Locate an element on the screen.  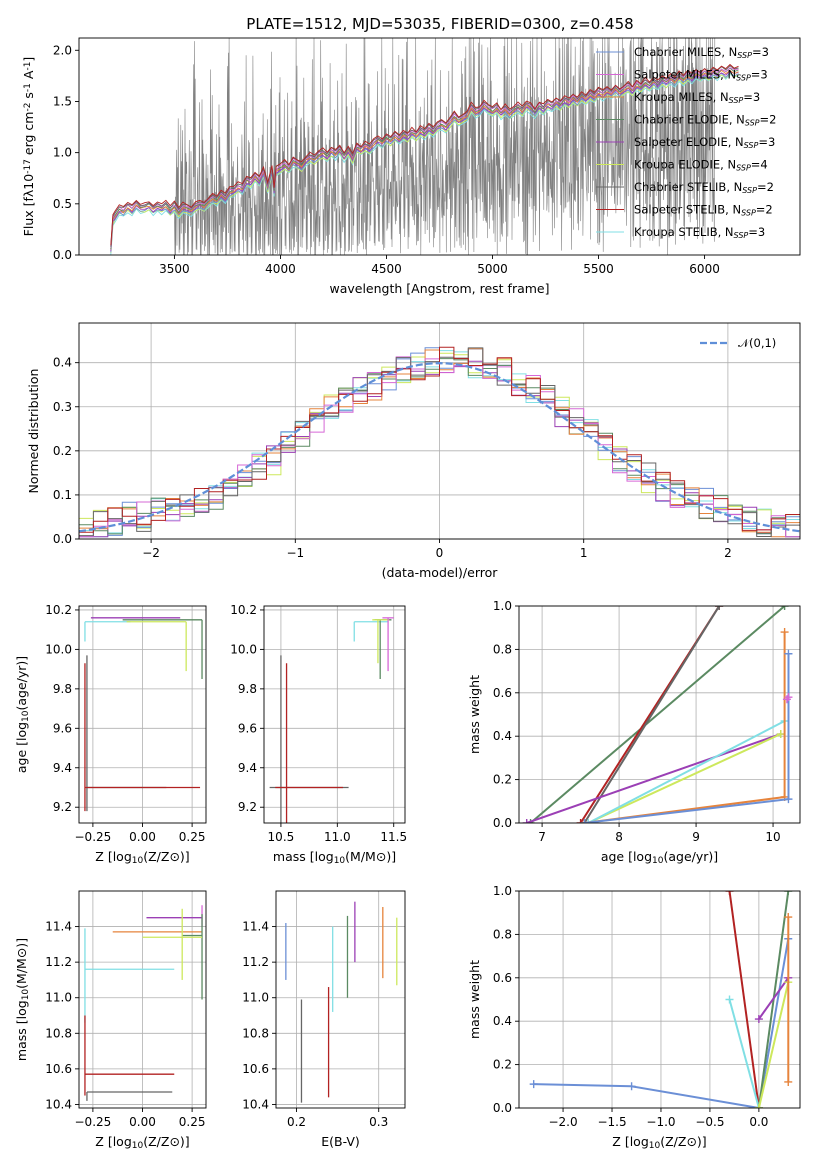
weight-series-salpeter-miles is located at coordinates (787, 698).